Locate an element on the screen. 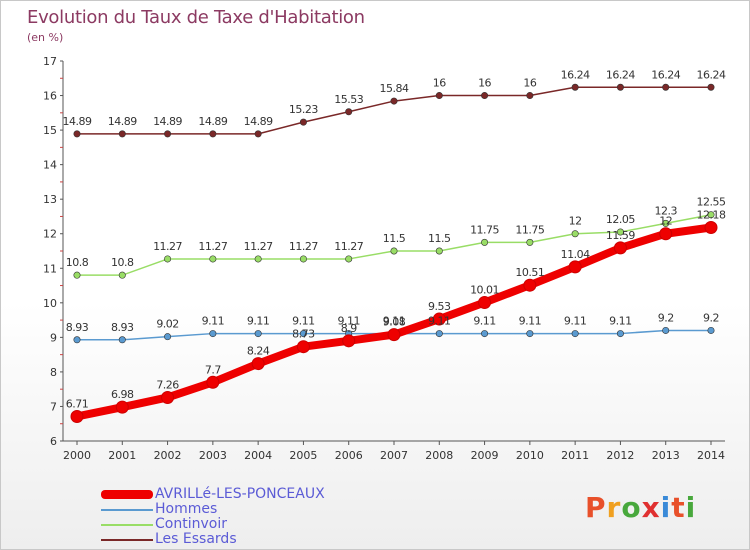  y-tick-label: 12 is located at coordinates (50, 234).